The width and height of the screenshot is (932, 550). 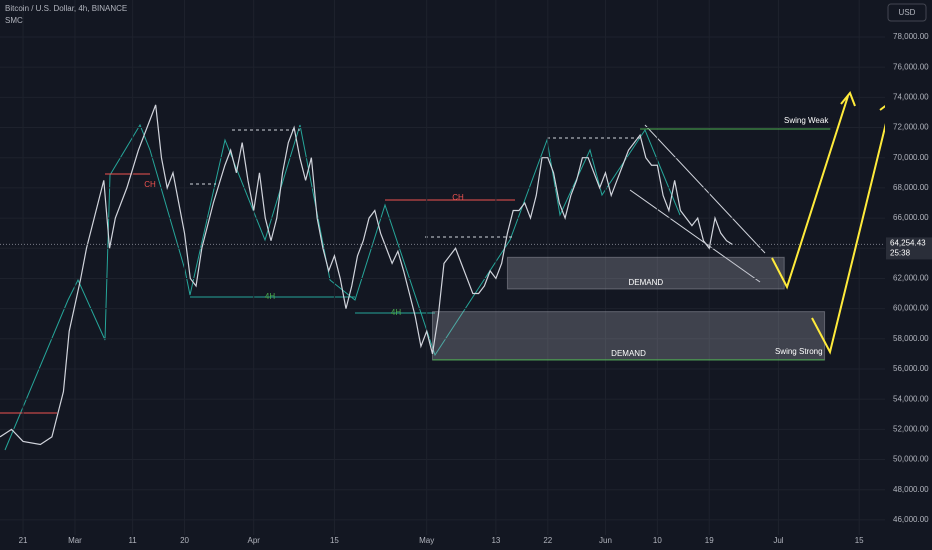 What do you see at coordinates (778, 540) in the screenshot?
I see `x-tick-label: Jul` at bounding box center [778, 540].